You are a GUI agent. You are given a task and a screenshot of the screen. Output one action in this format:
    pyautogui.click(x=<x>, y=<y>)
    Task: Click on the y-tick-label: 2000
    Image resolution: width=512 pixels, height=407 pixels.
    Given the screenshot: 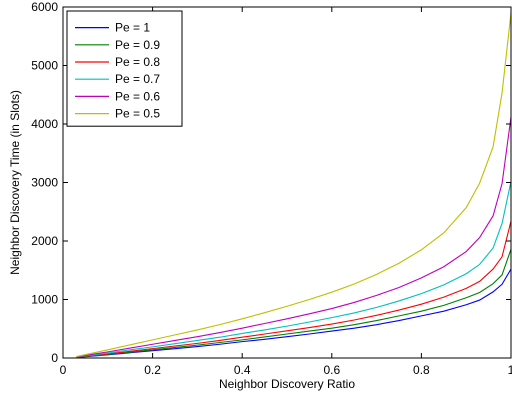 What is the action you would take?
    pyautogui.click(x=44, y=241)
    